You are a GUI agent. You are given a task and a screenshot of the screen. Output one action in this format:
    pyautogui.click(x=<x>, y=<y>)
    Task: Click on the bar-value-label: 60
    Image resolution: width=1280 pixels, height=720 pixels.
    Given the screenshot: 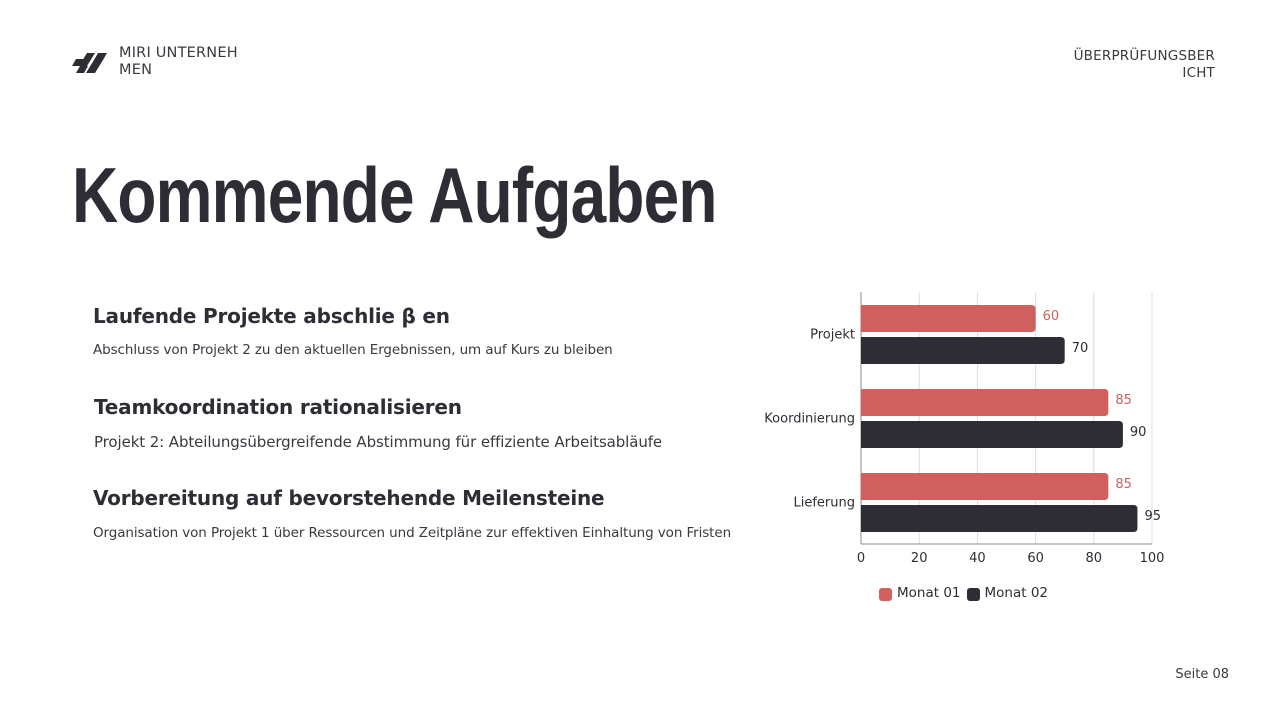 What is the action you would take?
    pyautogui.click(x=1051, y=316)
    